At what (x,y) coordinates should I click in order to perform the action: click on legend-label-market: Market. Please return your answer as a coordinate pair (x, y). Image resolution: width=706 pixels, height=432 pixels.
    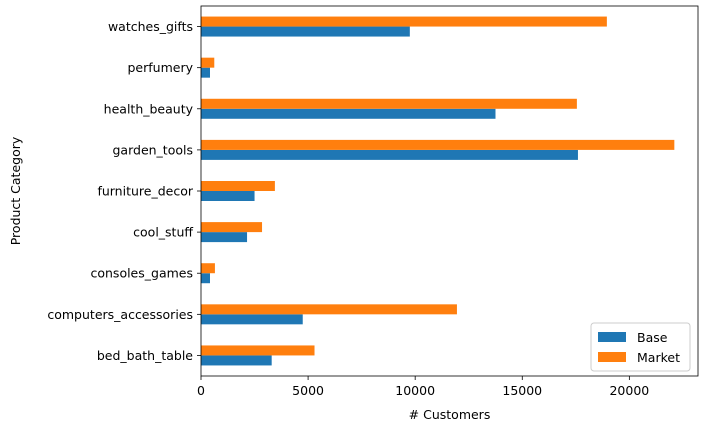
    Looking at the image, I should click on (658, 357).